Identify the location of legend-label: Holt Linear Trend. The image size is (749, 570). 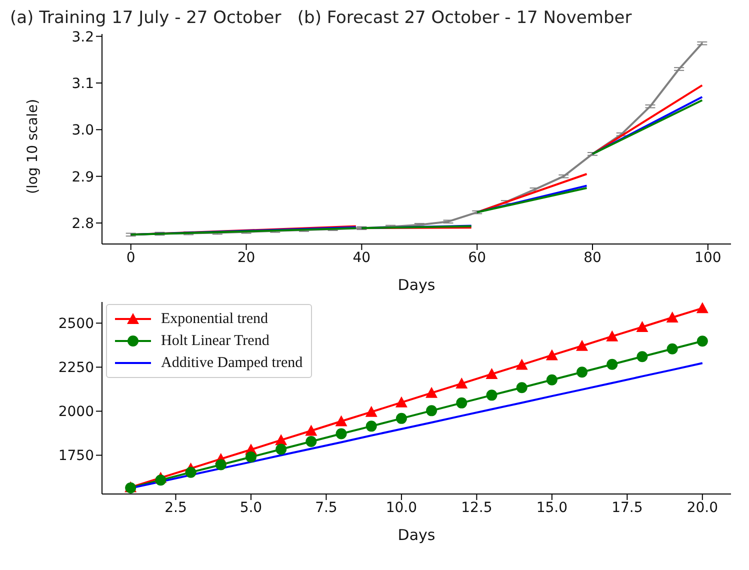
(215, 341).